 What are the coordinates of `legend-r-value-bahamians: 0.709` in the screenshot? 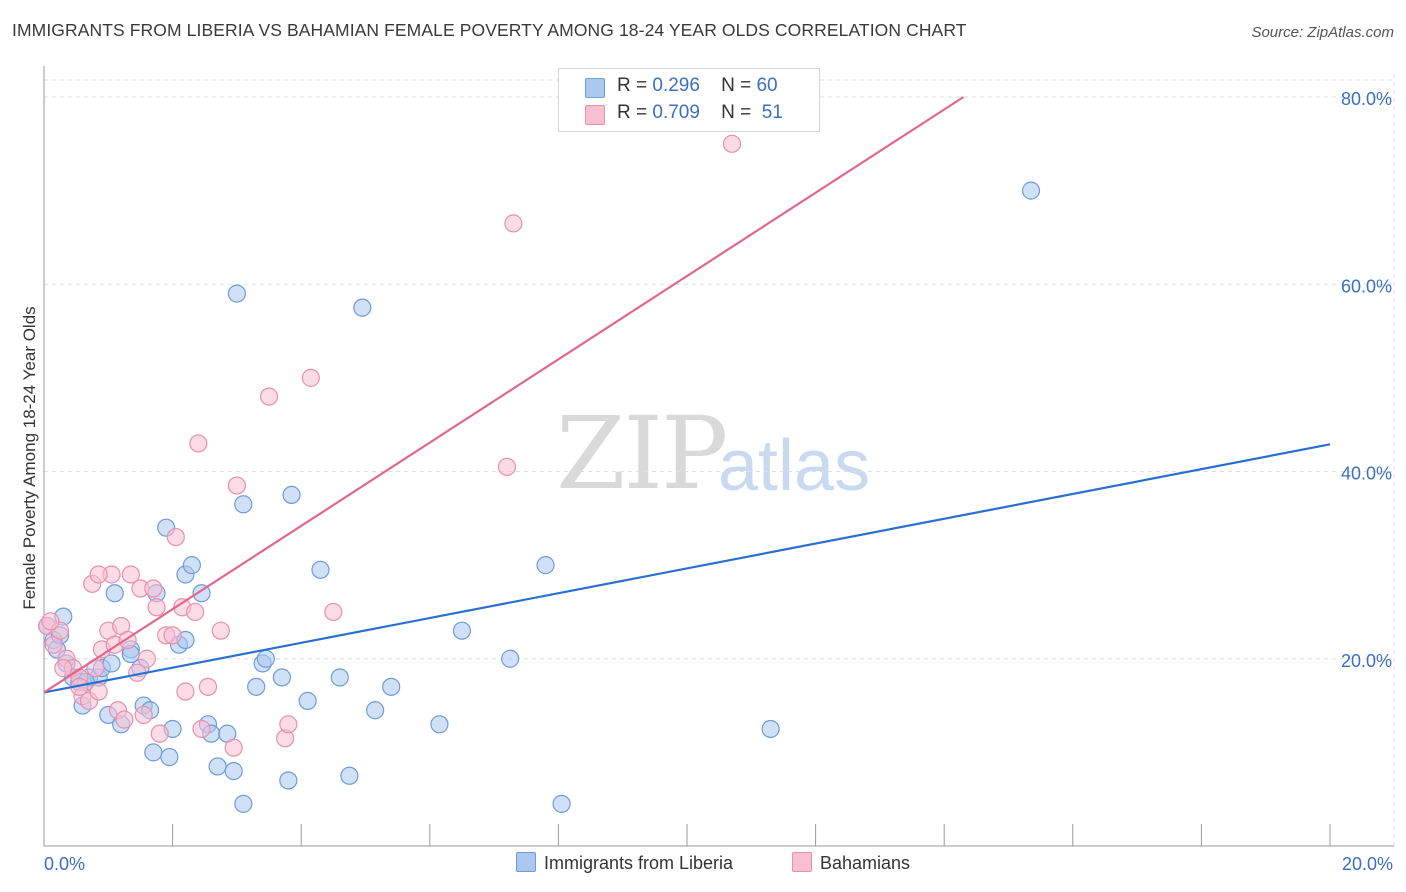 It's located at (676, 112).